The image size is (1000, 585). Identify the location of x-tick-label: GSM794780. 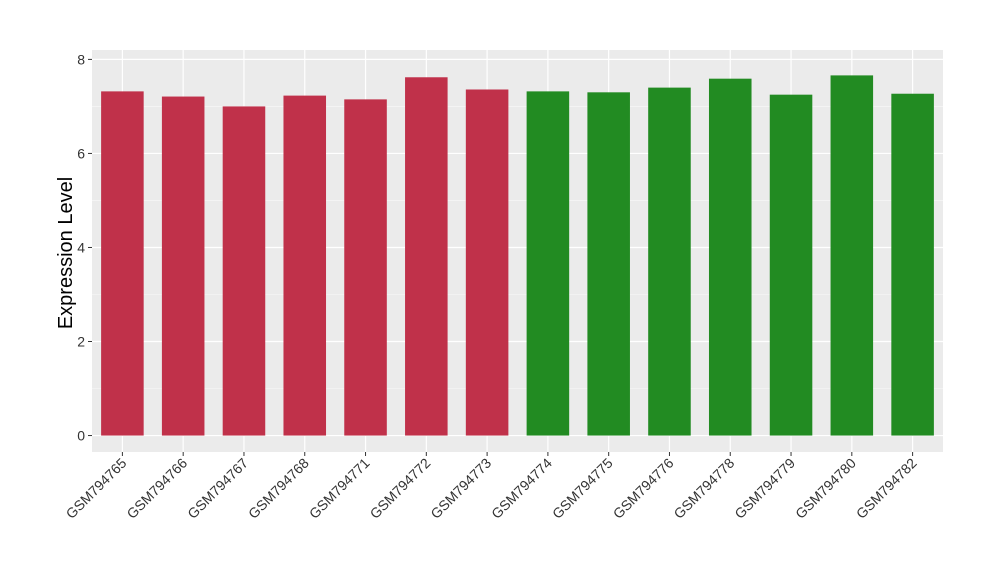
(825, 488).